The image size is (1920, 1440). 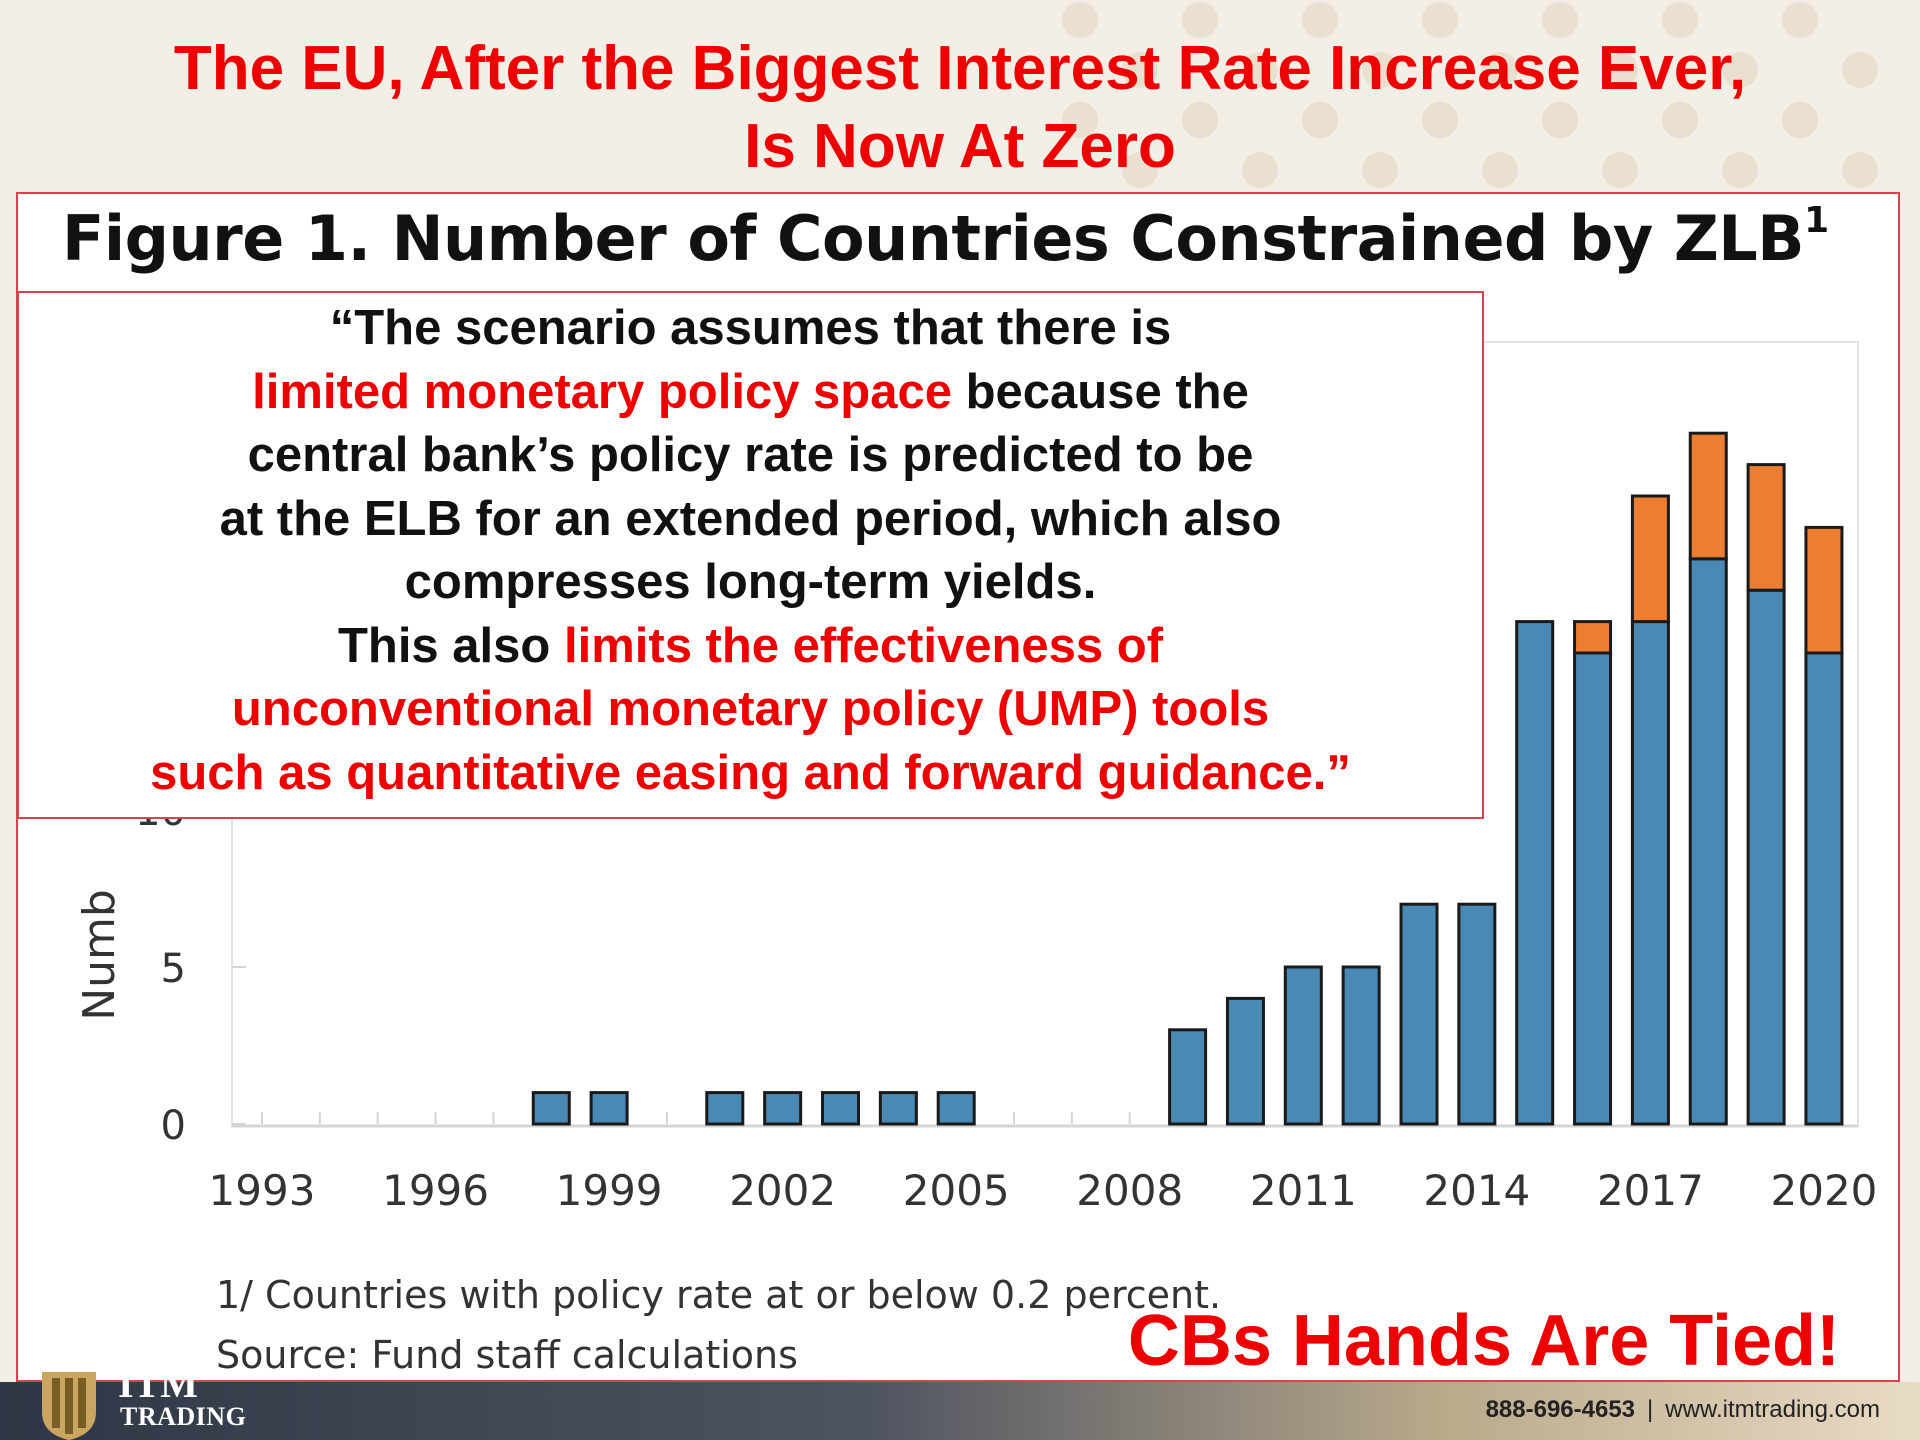 I want to click on contact-info: 888-696-4653 | www.itmtrading.com, so click(x=1683, y=1410).